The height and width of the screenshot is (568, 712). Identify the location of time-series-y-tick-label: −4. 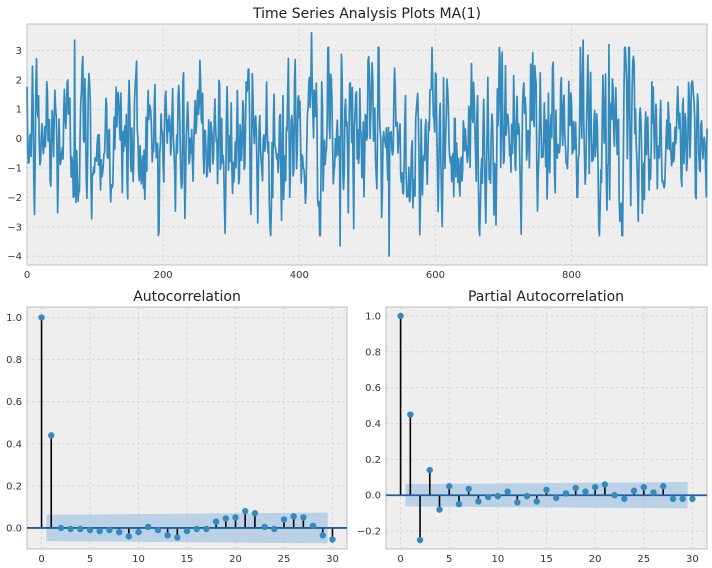
(14, 257).